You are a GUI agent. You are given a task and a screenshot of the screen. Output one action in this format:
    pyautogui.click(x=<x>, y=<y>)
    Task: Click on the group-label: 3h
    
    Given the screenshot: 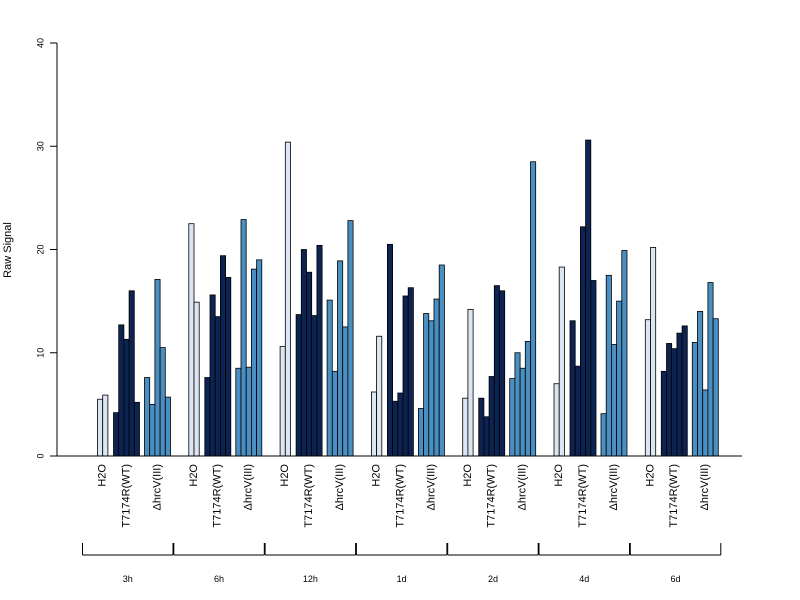 What is the action you would take?
    pyautogui.click(x=128, y=579)
    